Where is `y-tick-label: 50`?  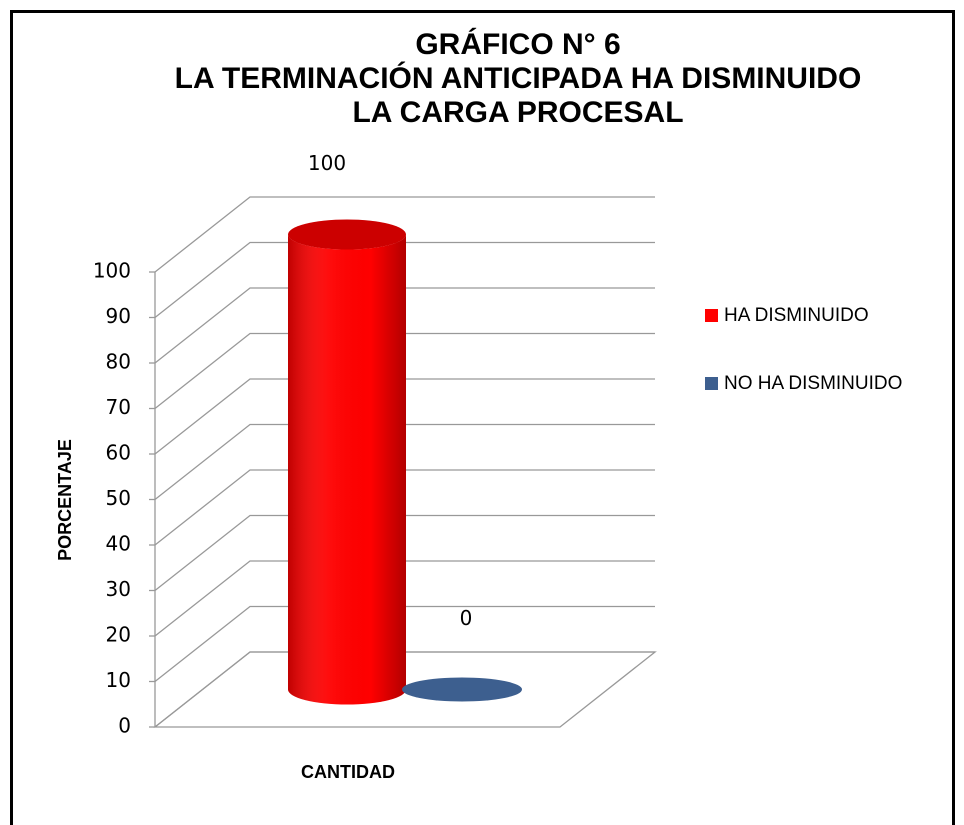 y-tick-label: 50 is located at coordinates (118, 498).